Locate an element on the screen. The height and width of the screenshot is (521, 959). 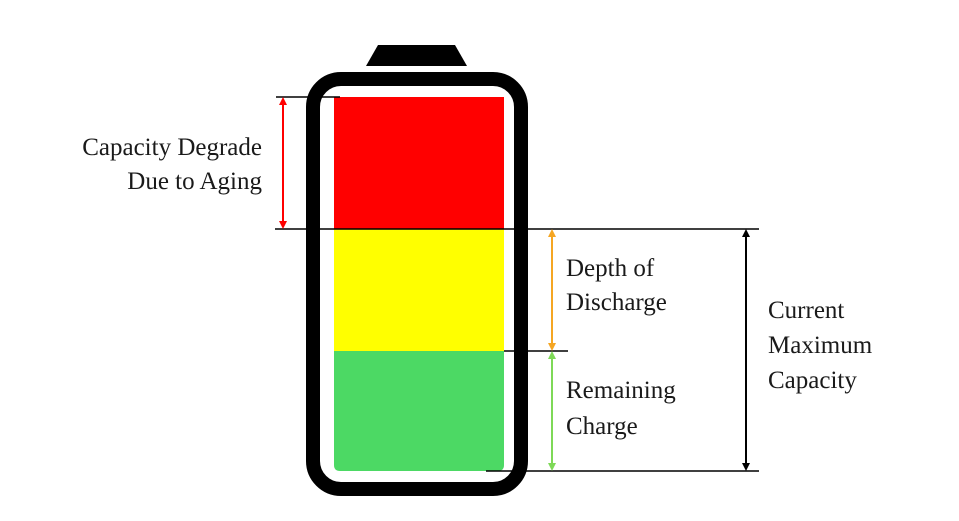
depth-of-discharge-label-line1: Depth of is located at coordinates (610, 268).